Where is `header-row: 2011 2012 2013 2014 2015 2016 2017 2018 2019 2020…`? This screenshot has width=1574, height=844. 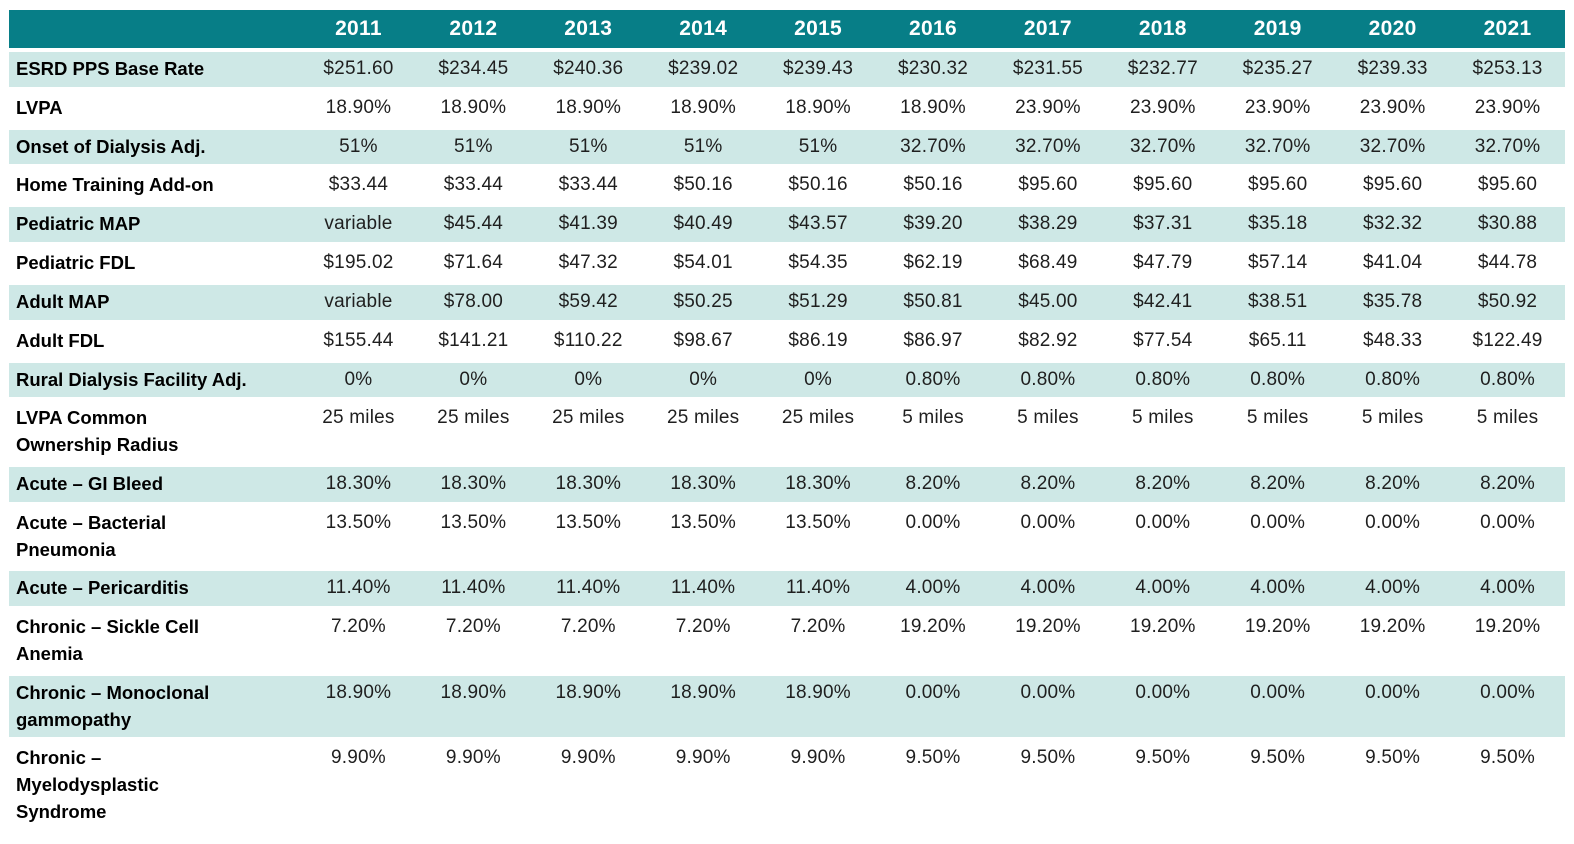
header-row: 2011 2012 2013 2014 2015 2016 2017 2018 2019 2020… is located at coordinates (787, 29).